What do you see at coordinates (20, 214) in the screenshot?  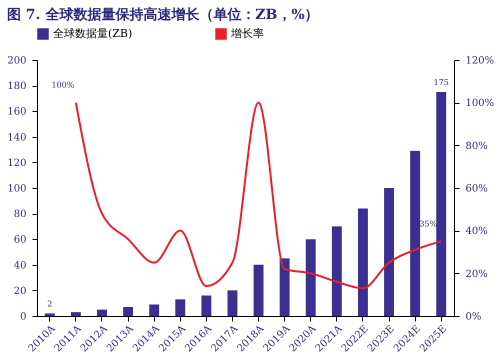 I see `y-tick-label: 80` at bounding box center [20, 214].